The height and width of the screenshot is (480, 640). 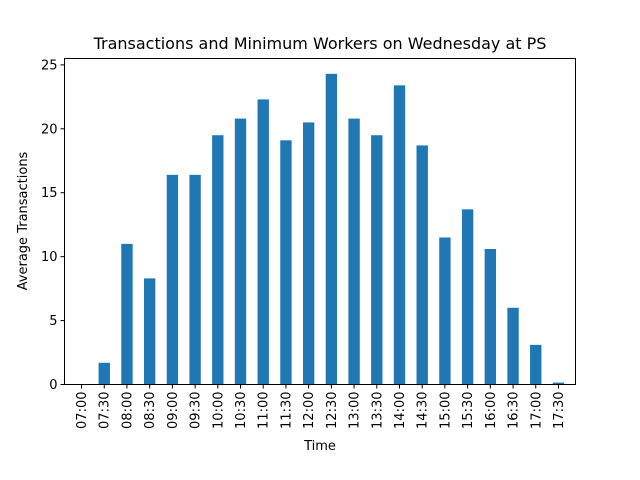 I want to click on x-tick-label: 17:30, so click(x=559, y=410).